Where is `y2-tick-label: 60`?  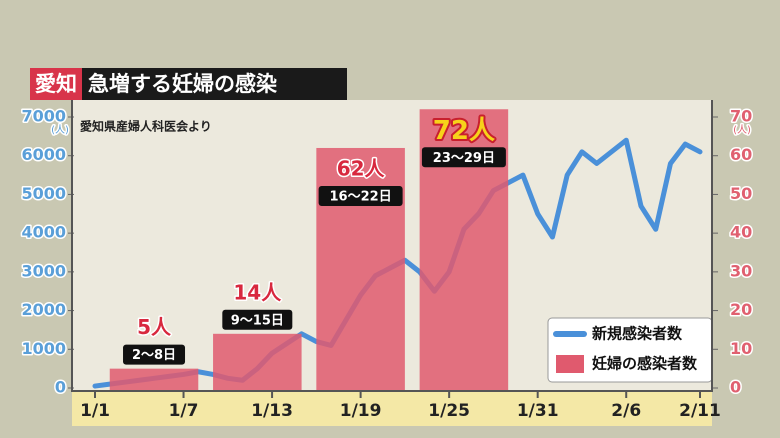 y2-tick-label: 60 is located at coordinates (741, 154).